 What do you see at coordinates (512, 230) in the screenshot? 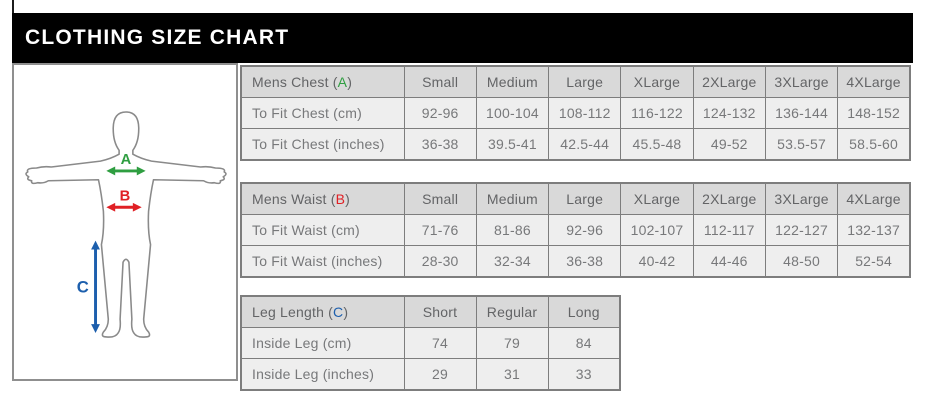
I see `size-value-cell: 81-86` at bounding box center [512, 230].